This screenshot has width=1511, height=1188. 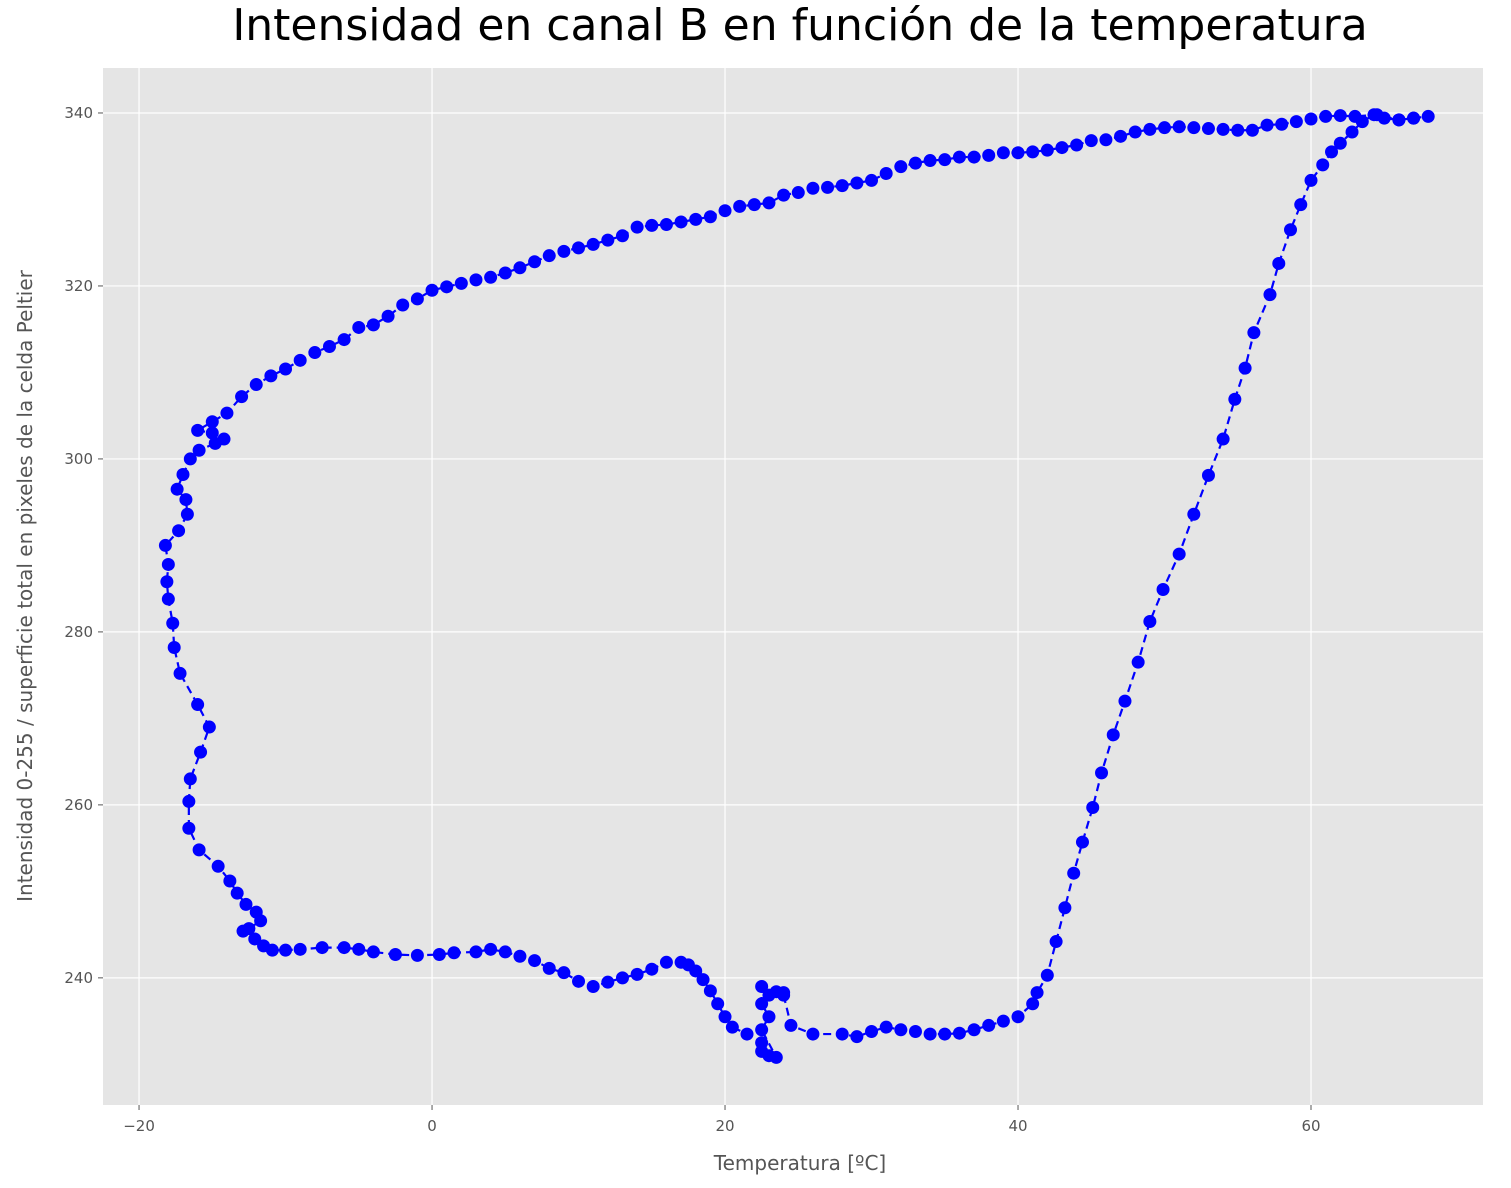 I want to click on y-tick-label: 320, so click(x=78, y=286).